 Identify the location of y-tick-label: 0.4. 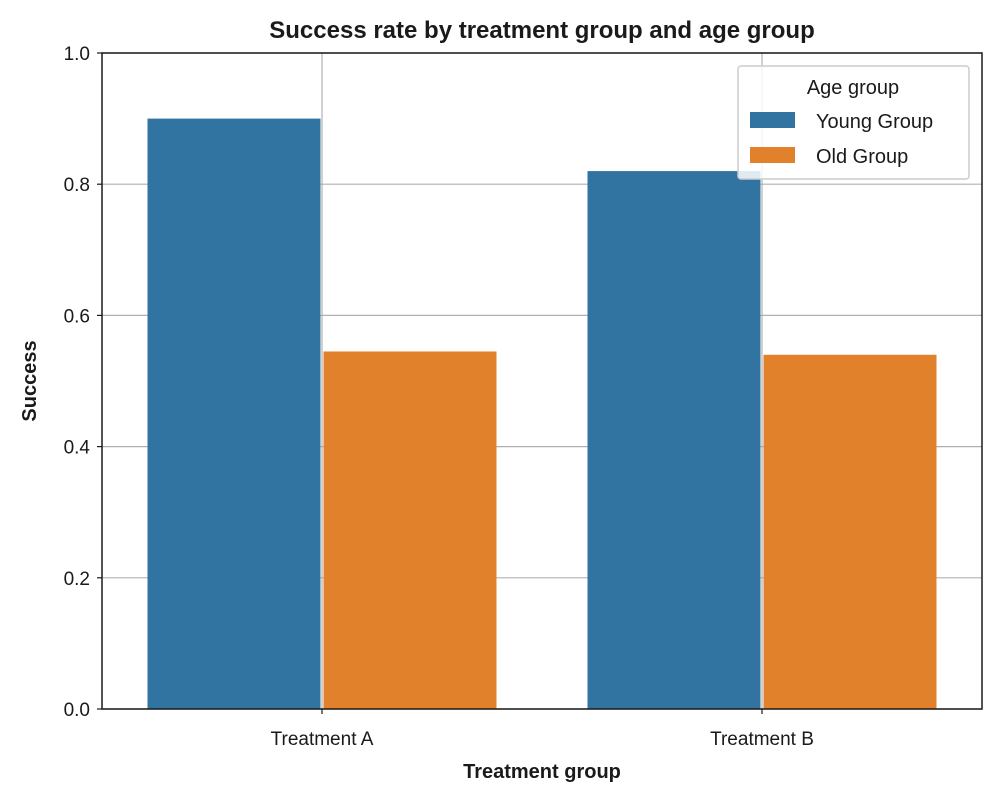
(77, 448).